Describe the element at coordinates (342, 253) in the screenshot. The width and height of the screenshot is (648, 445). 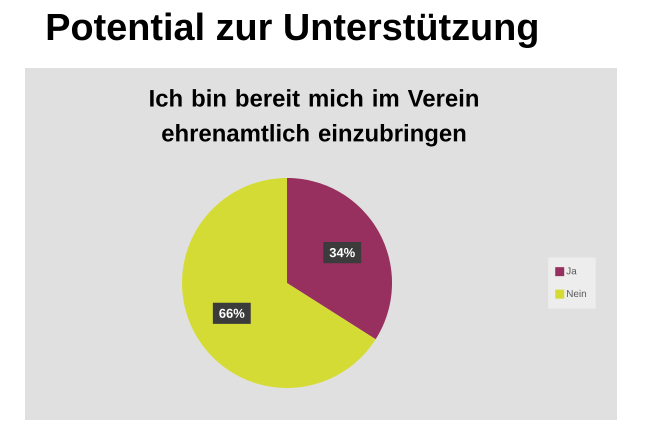
I see `data-label: 34%` at that location.